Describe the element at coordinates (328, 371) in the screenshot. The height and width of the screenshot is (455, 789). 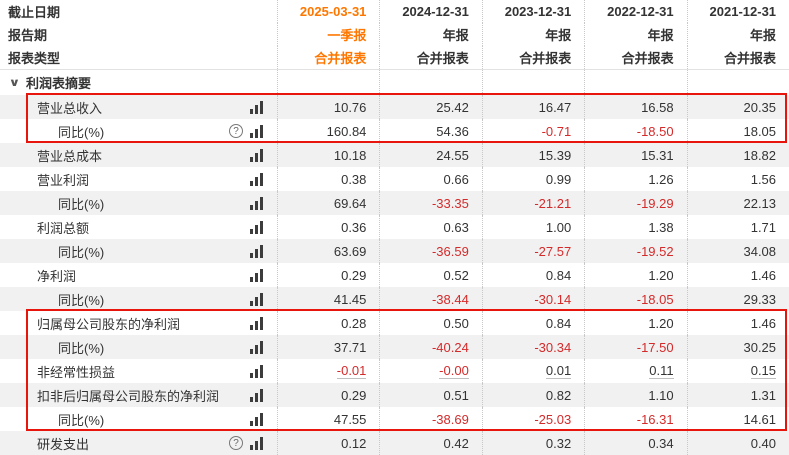
I see `value-cell: -0.01` at that location.